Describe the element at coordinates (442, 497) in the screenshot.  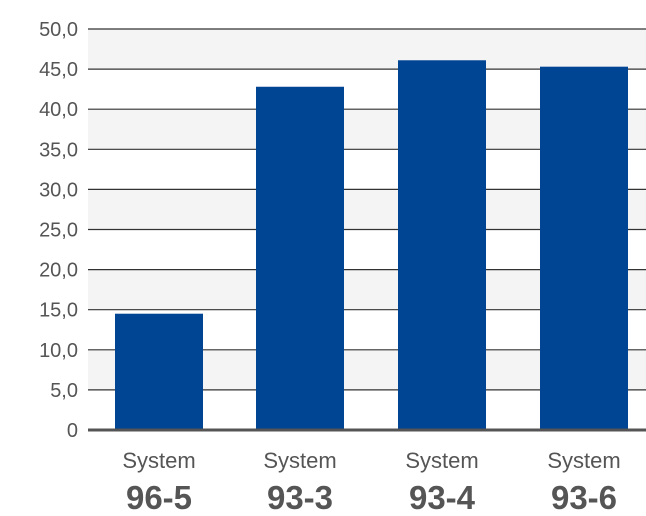
I see `x-category-label-line2: 93-4` at that location.